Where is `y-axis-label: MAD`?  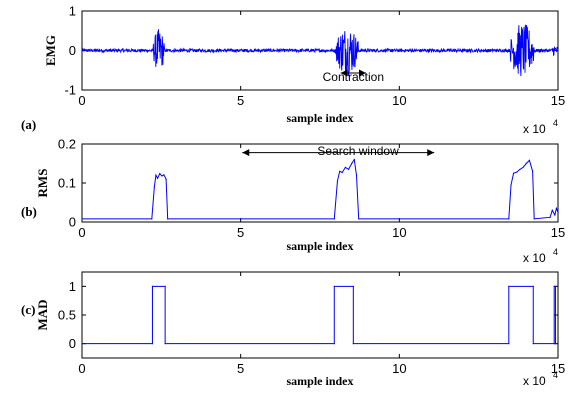
y-axis-label: MAD is located at coordinates (42, 314).